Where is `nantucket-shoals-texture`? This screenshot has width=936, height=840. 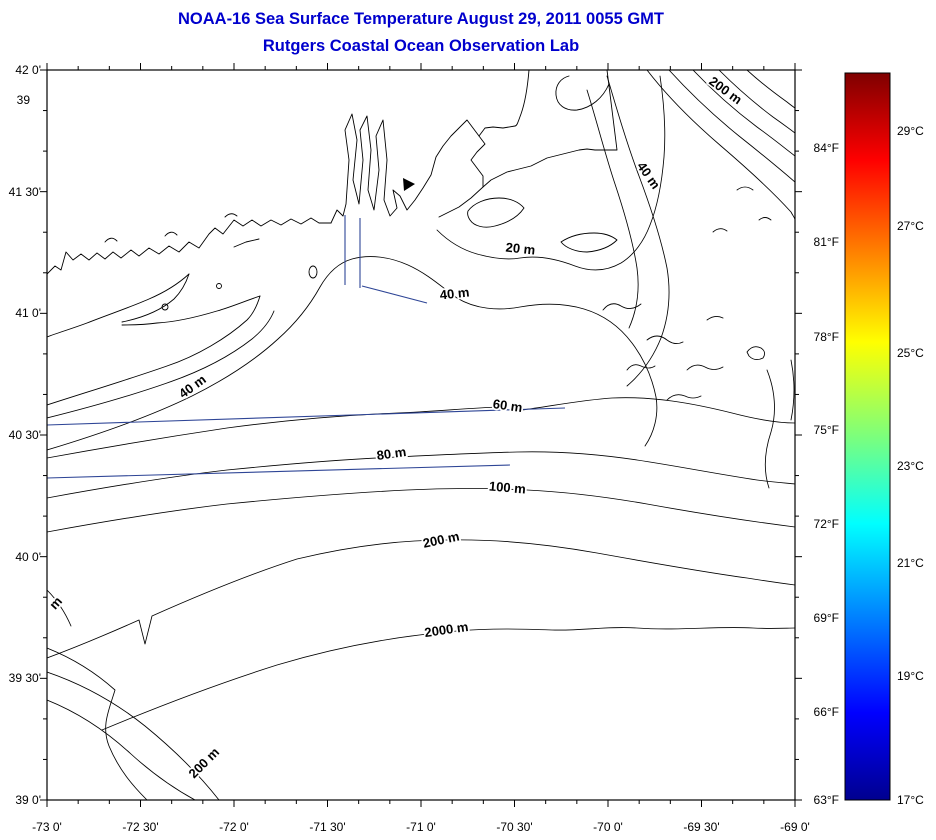
nantucket-shoals-texture is located at coordinates (687, 293).